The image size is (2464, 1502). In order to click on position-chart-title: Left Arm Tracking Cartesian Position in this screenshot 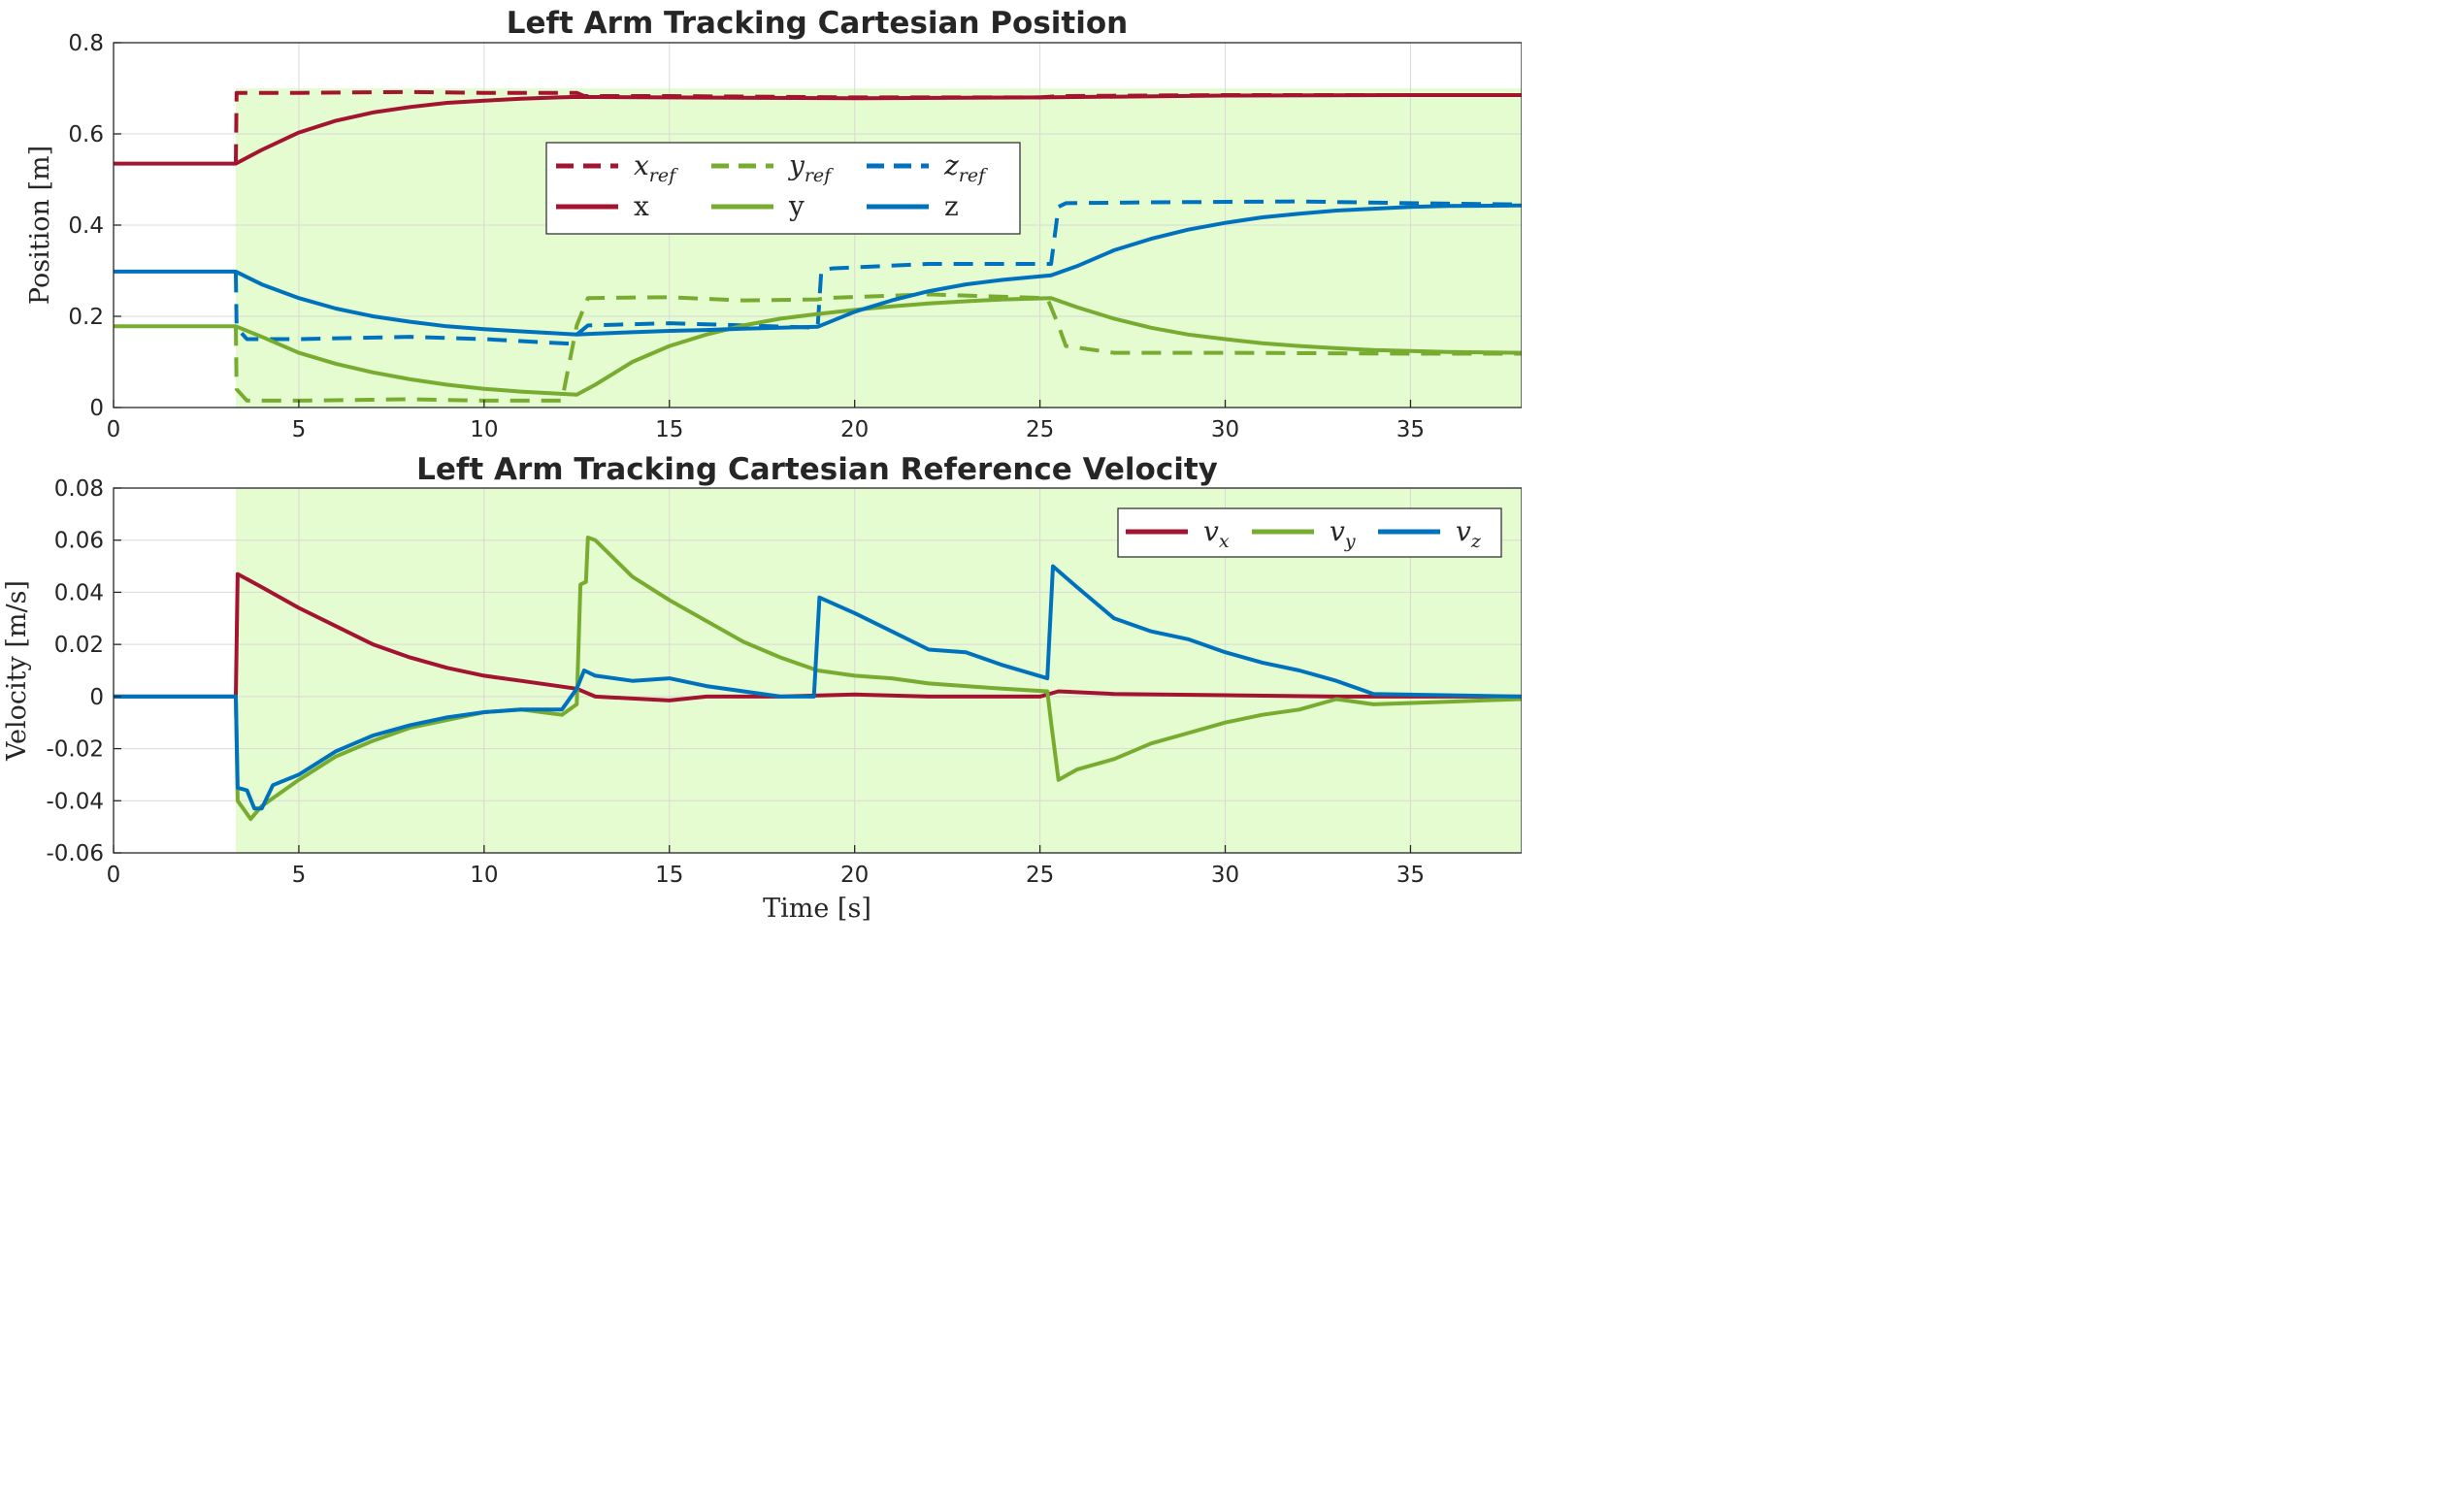, I will do `click(818, 23)`.